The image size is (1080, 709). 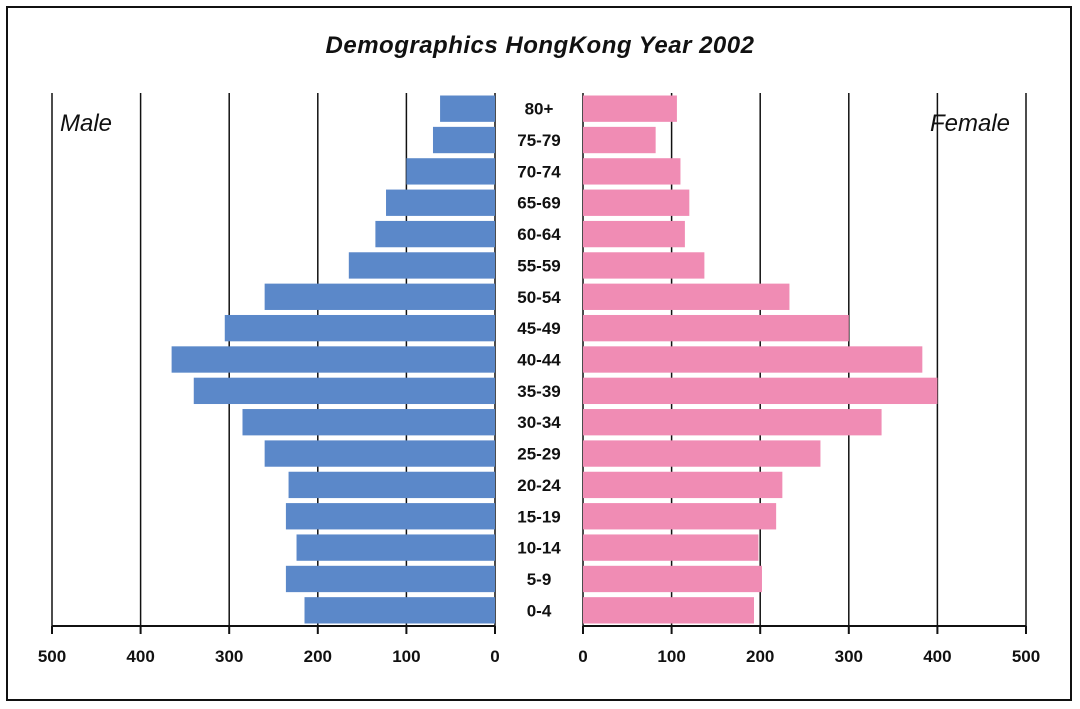 I want to click on age-label-60-64: 60-64, so click(x=539, y=234).